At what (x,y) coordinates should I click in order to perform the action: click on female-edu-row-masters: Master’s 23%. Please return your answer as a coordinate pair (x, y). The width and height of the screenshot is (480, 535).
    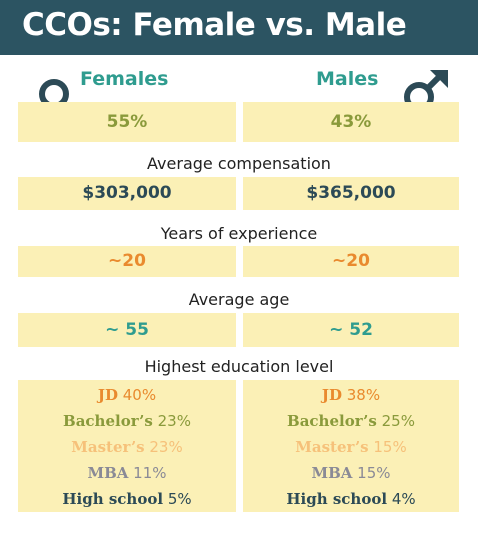
    Looking at the image, I should click on (127, 447).